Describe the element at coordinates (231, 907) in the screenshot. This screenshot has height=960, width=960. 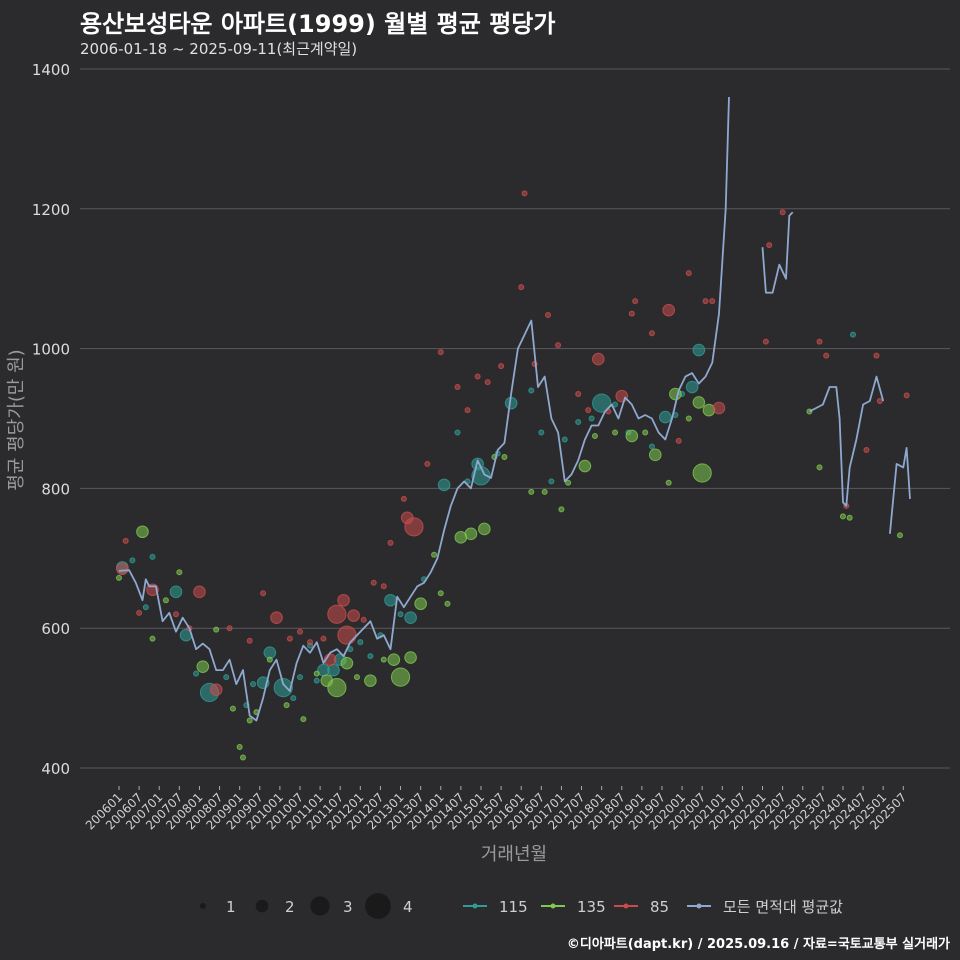
I see `size-legend-label: 1` at that location.